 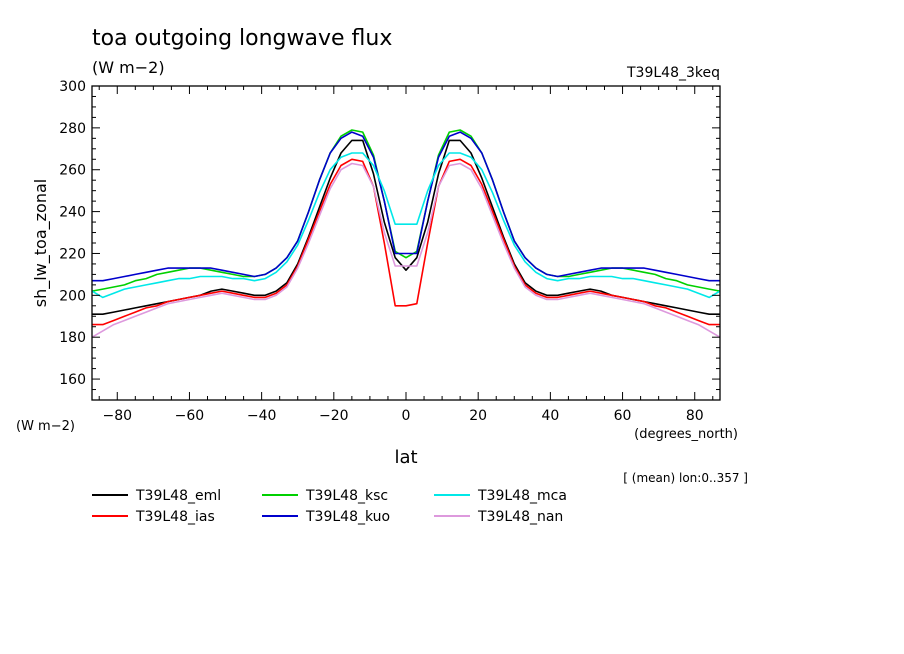 What do you see at coordinates (405, 457) in the screenshot?
I see `x-axis-label: lat` at bounding box center [405, 457].